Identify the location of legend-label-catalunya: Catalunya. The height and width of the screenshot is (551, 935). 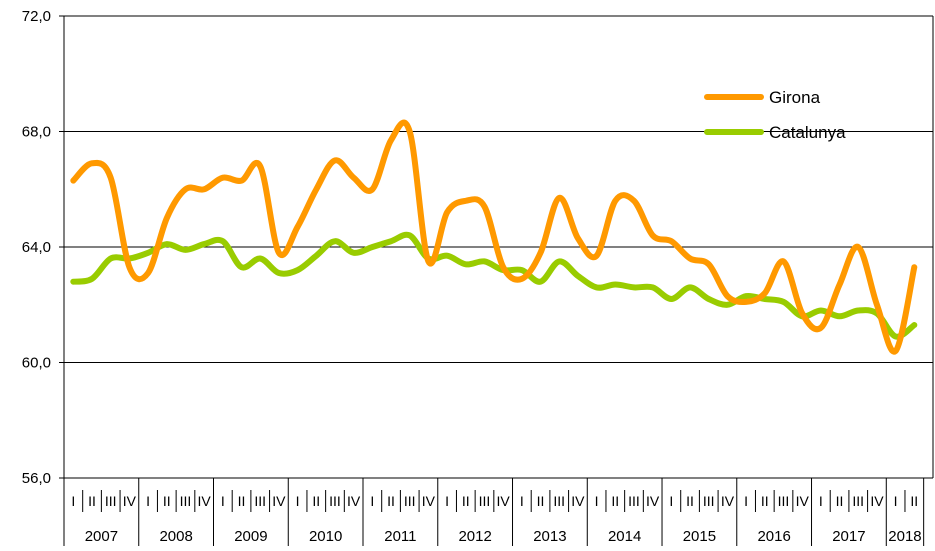
(807, 132).